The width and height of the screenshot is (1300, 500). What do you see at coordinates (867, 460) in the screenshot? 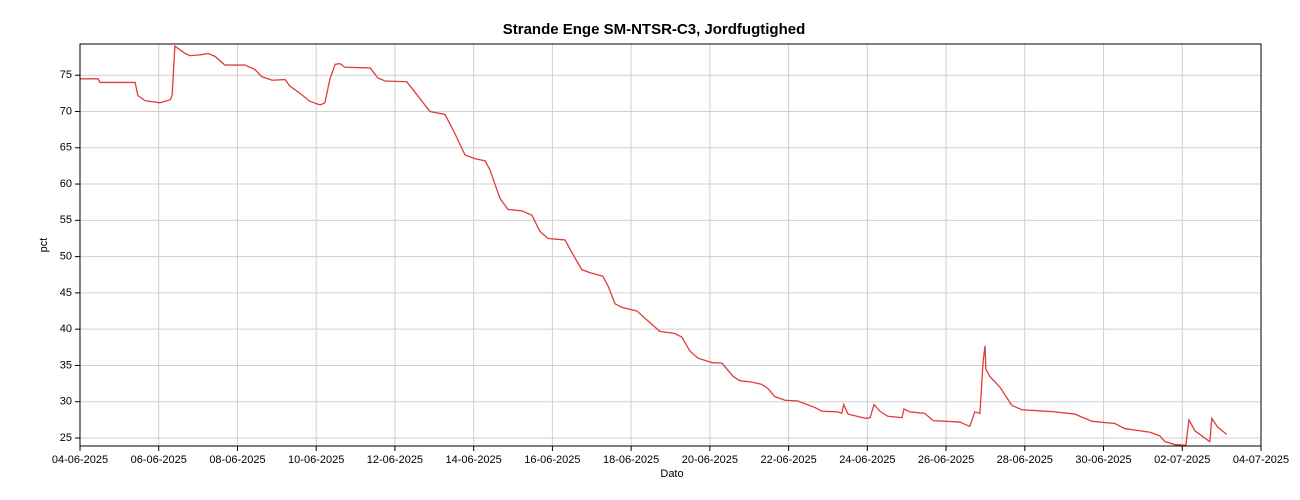
I see `x-tick-label: 24-06-2025` at bounding box center [867, 460].